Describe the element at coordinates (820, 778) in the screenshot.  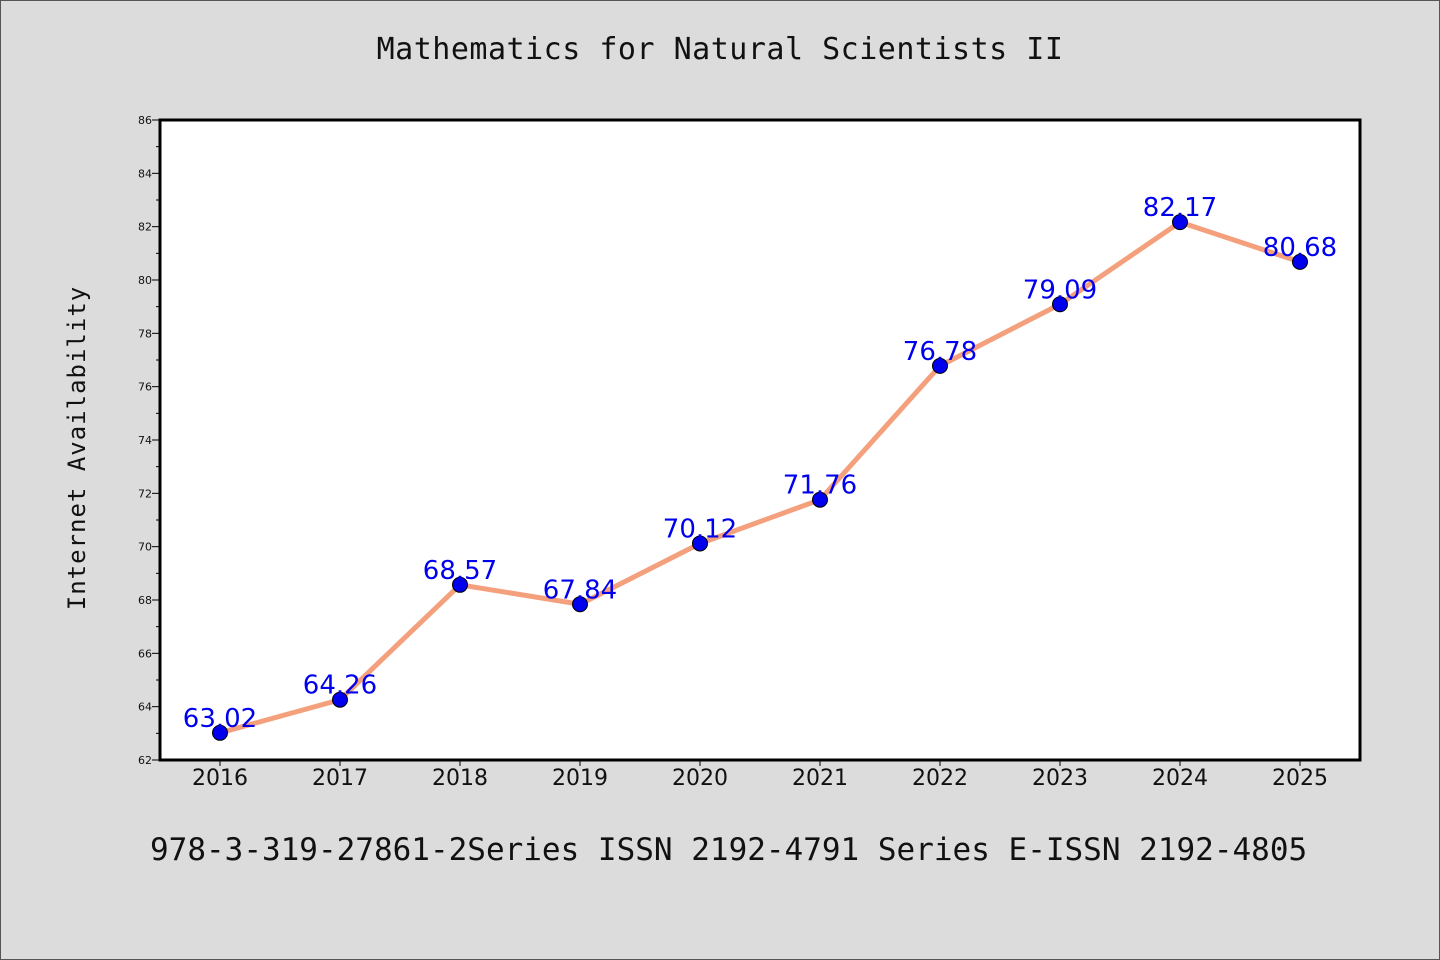
I see `x-tick-label: 2021` at that location.